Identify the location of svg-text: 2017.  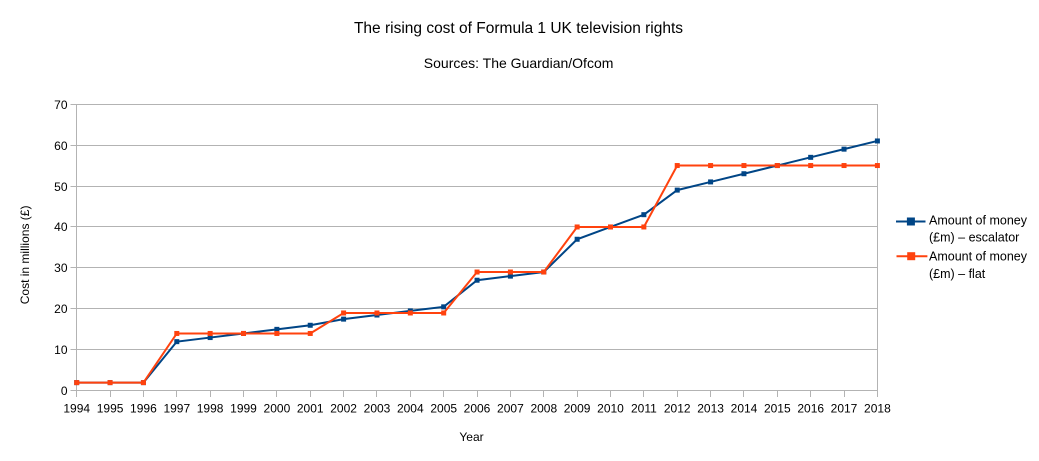
(844, 409).